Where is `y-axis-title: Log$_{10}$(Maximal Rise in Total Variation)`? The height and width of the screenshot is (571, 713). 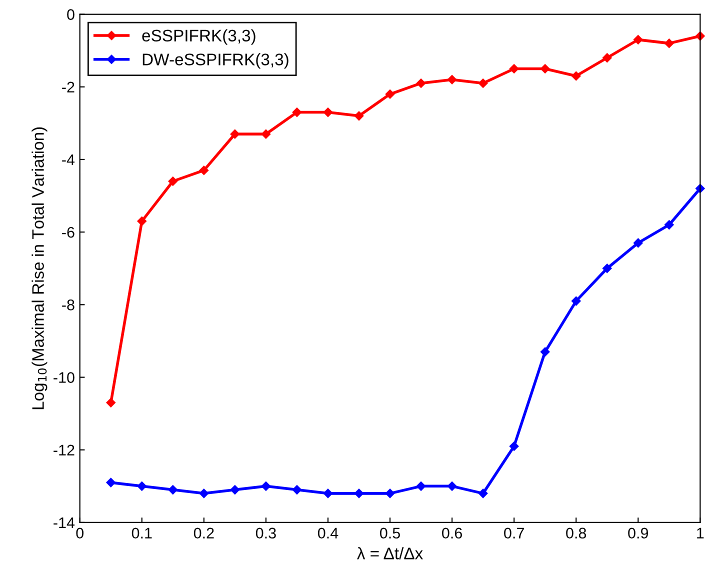
y-axis-title: Log$_{10}$(Maximal Rise in Total Variation) is located at coordinates (40, 268).